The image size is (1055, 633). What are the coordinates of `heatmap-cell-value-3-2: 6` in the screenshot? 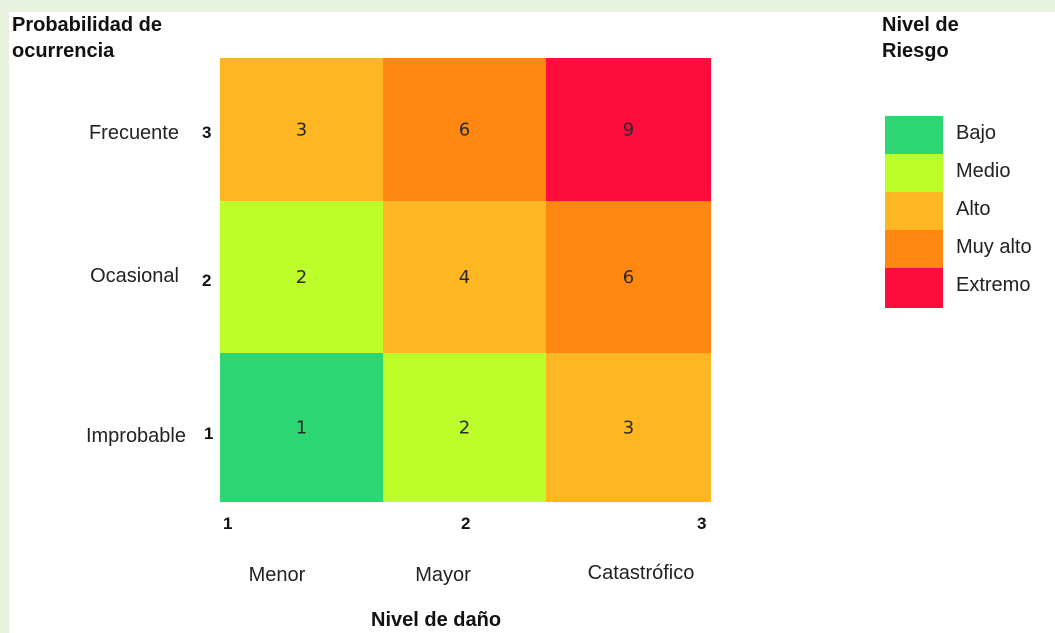 It's located at (628, 277).